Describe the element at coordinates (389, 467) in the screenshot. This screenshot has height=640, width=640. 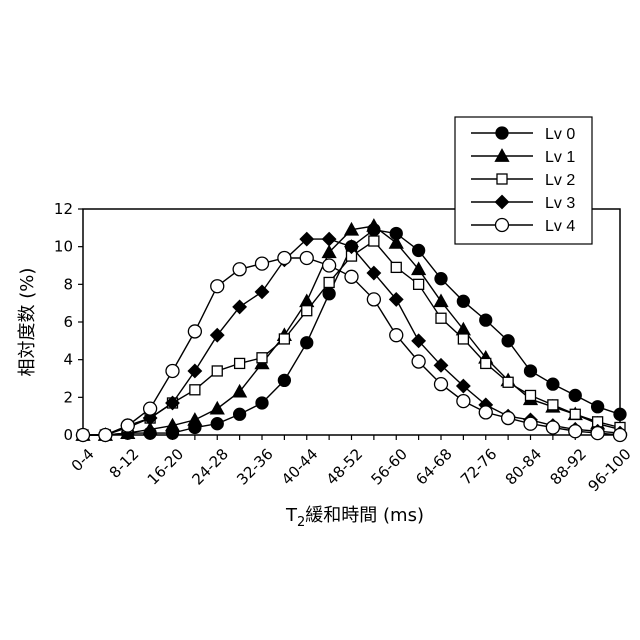
I see `x-tick-label: 56-60` at that location.